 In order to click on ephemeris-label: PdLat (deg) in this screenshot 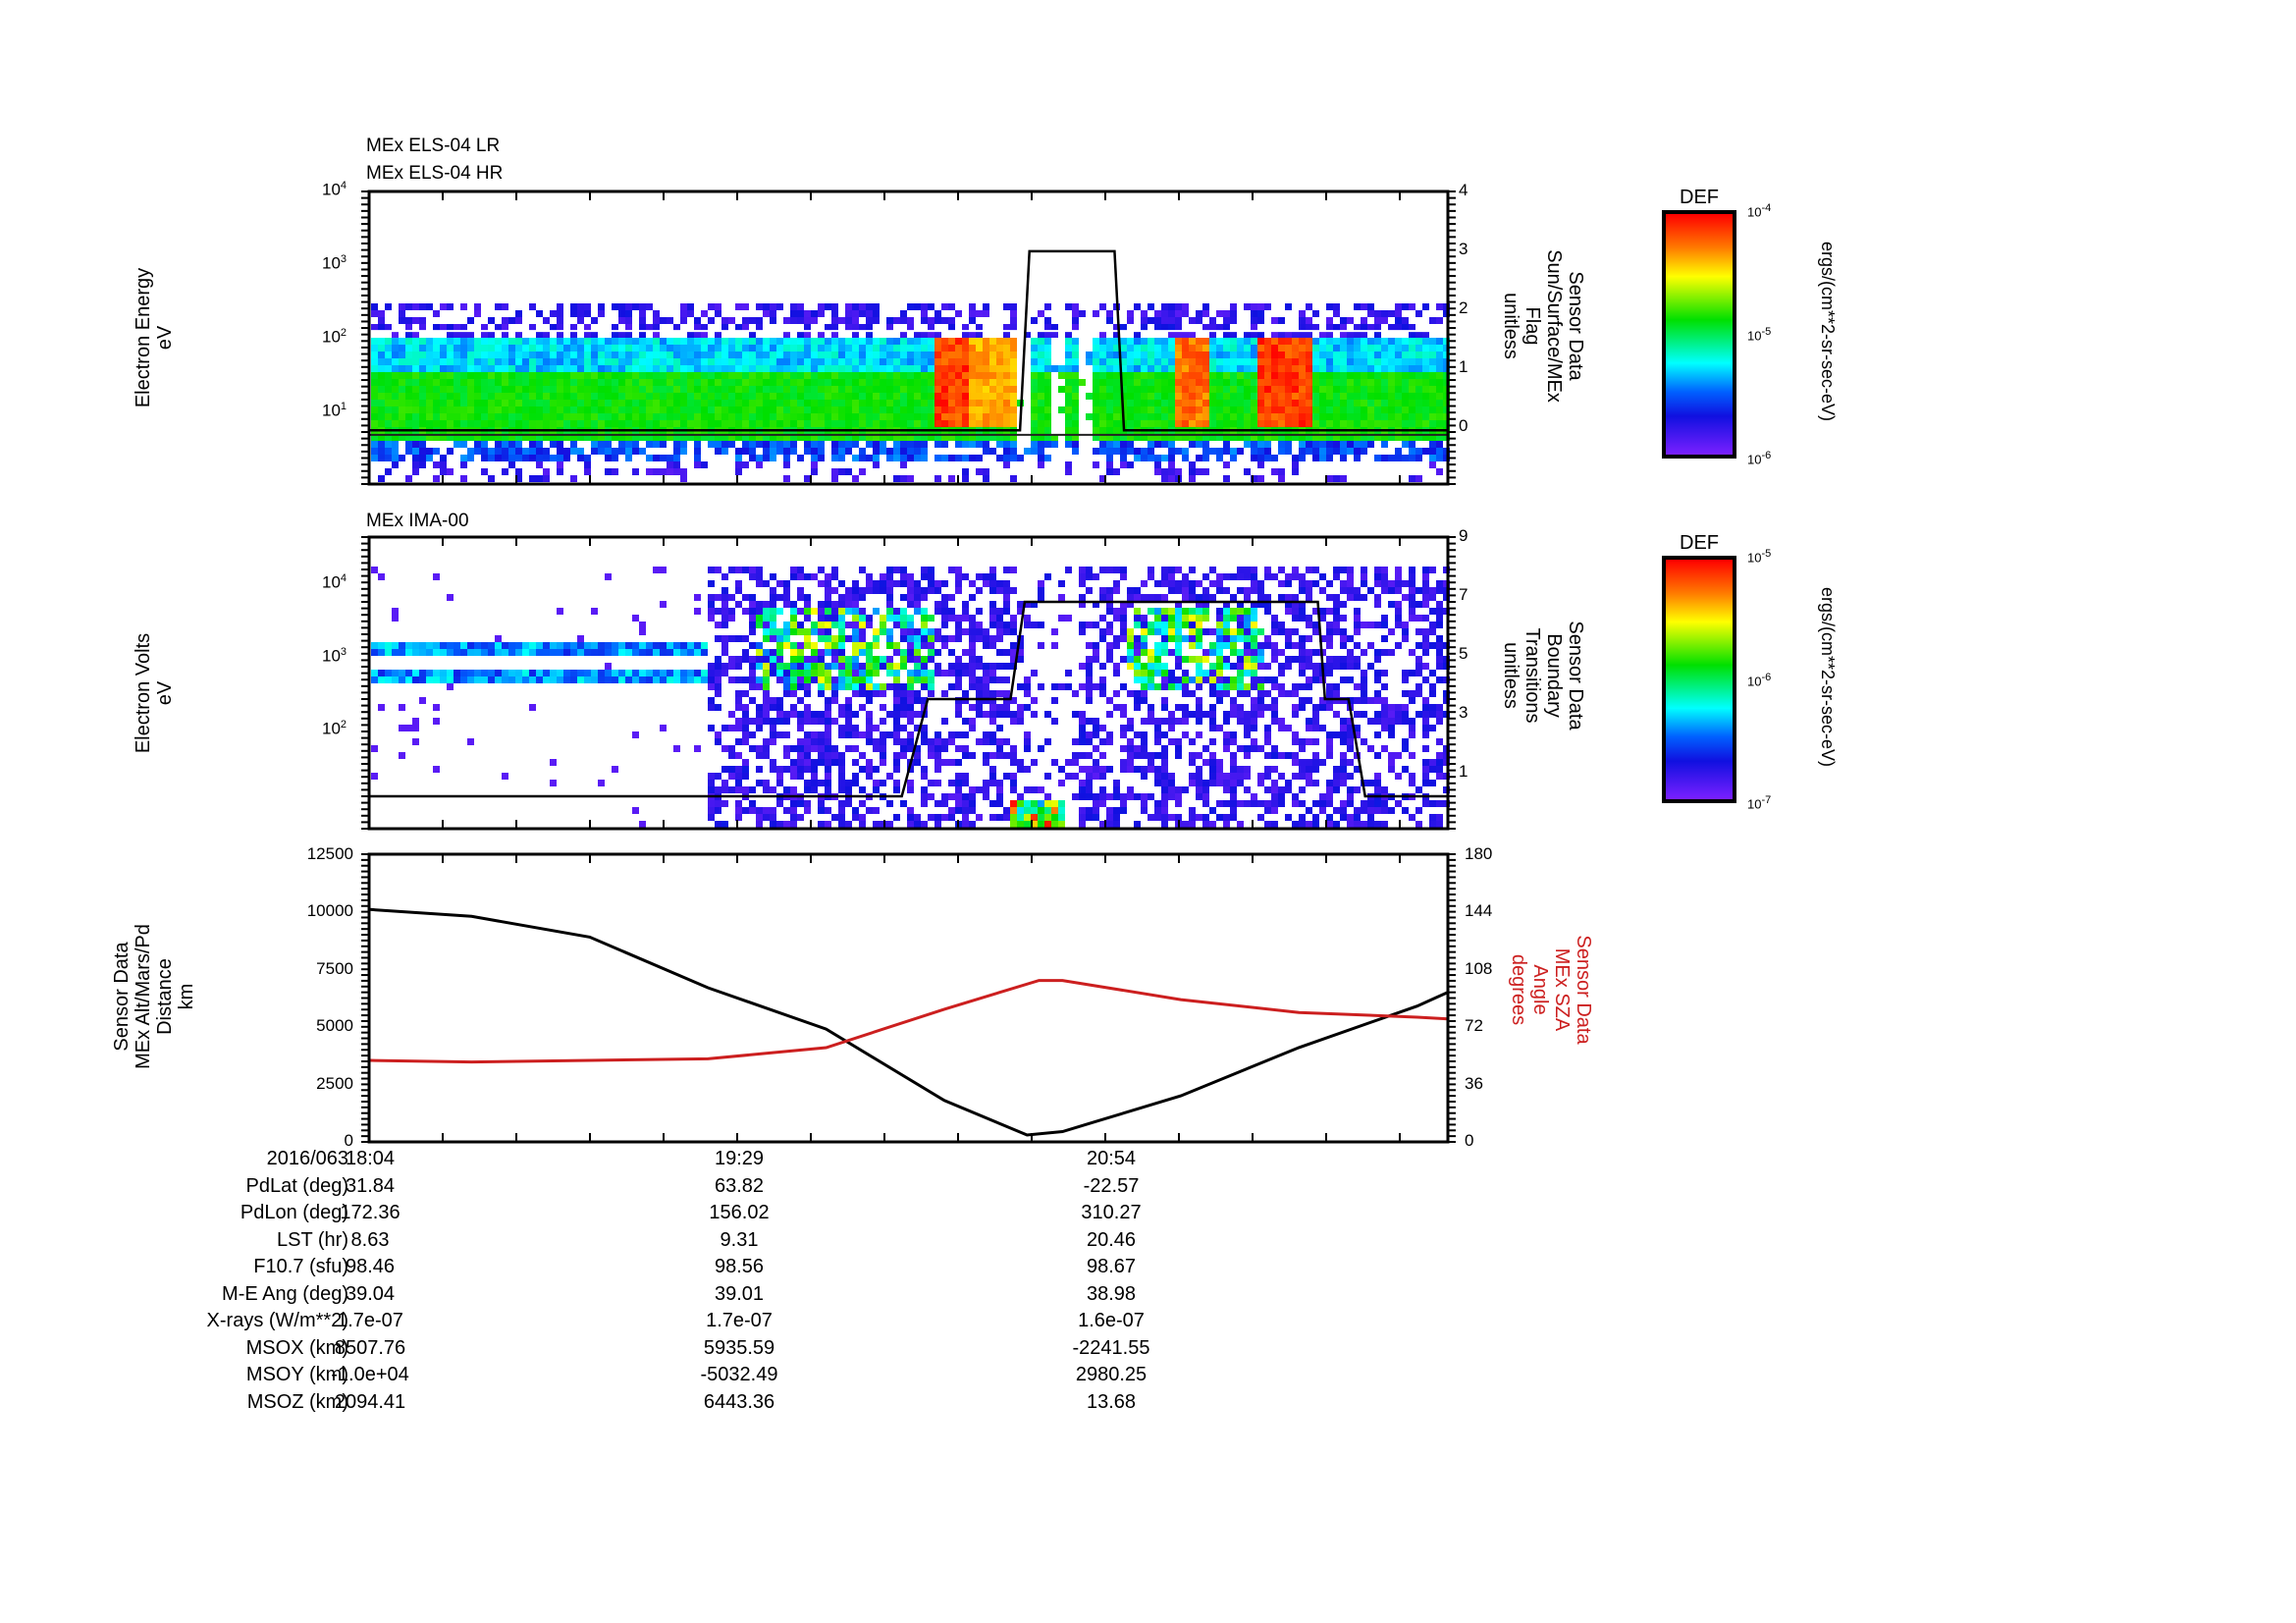, I will do `click(297, 1185)`.